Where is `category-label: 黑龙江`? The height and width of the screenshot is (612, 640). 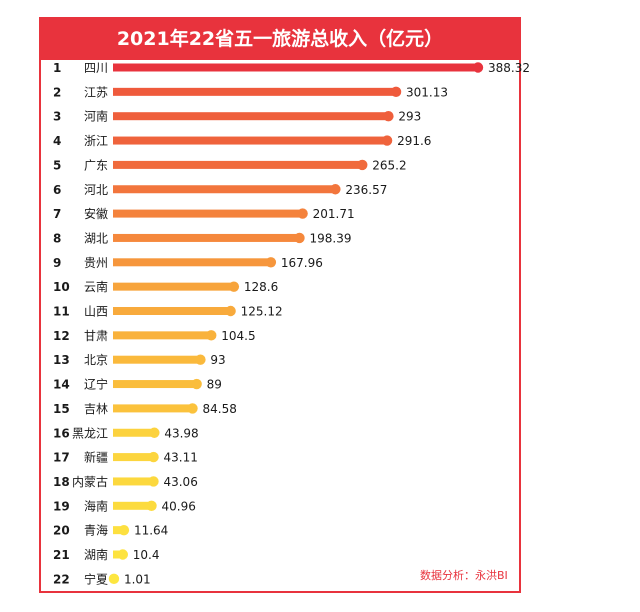 category-label: 黑龙江 is located at coordinates (90, 433).